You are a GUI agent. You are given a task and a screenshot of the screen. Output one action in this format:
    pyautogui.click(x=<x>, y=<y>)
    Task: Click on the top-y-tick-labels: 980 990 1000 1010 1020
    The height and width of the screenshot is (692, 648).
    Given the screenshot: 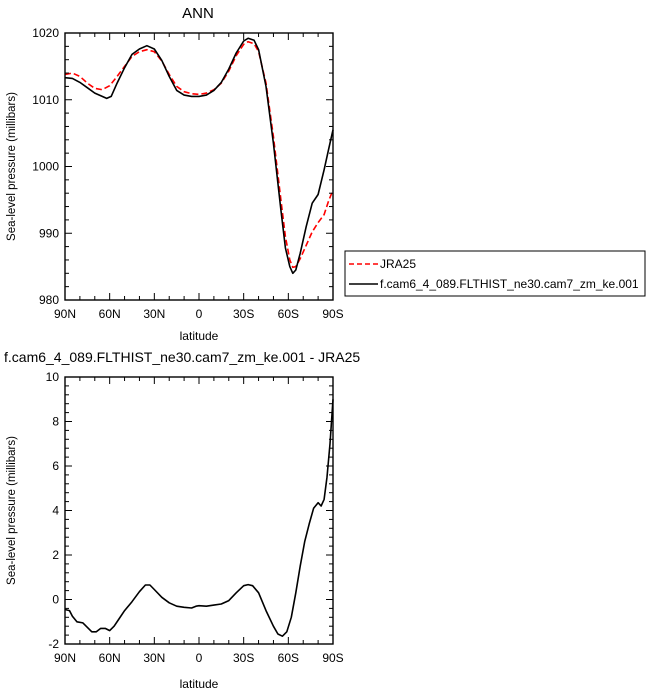 What is the action you would take?
    pyautogui.click(x=45, y=166)
    